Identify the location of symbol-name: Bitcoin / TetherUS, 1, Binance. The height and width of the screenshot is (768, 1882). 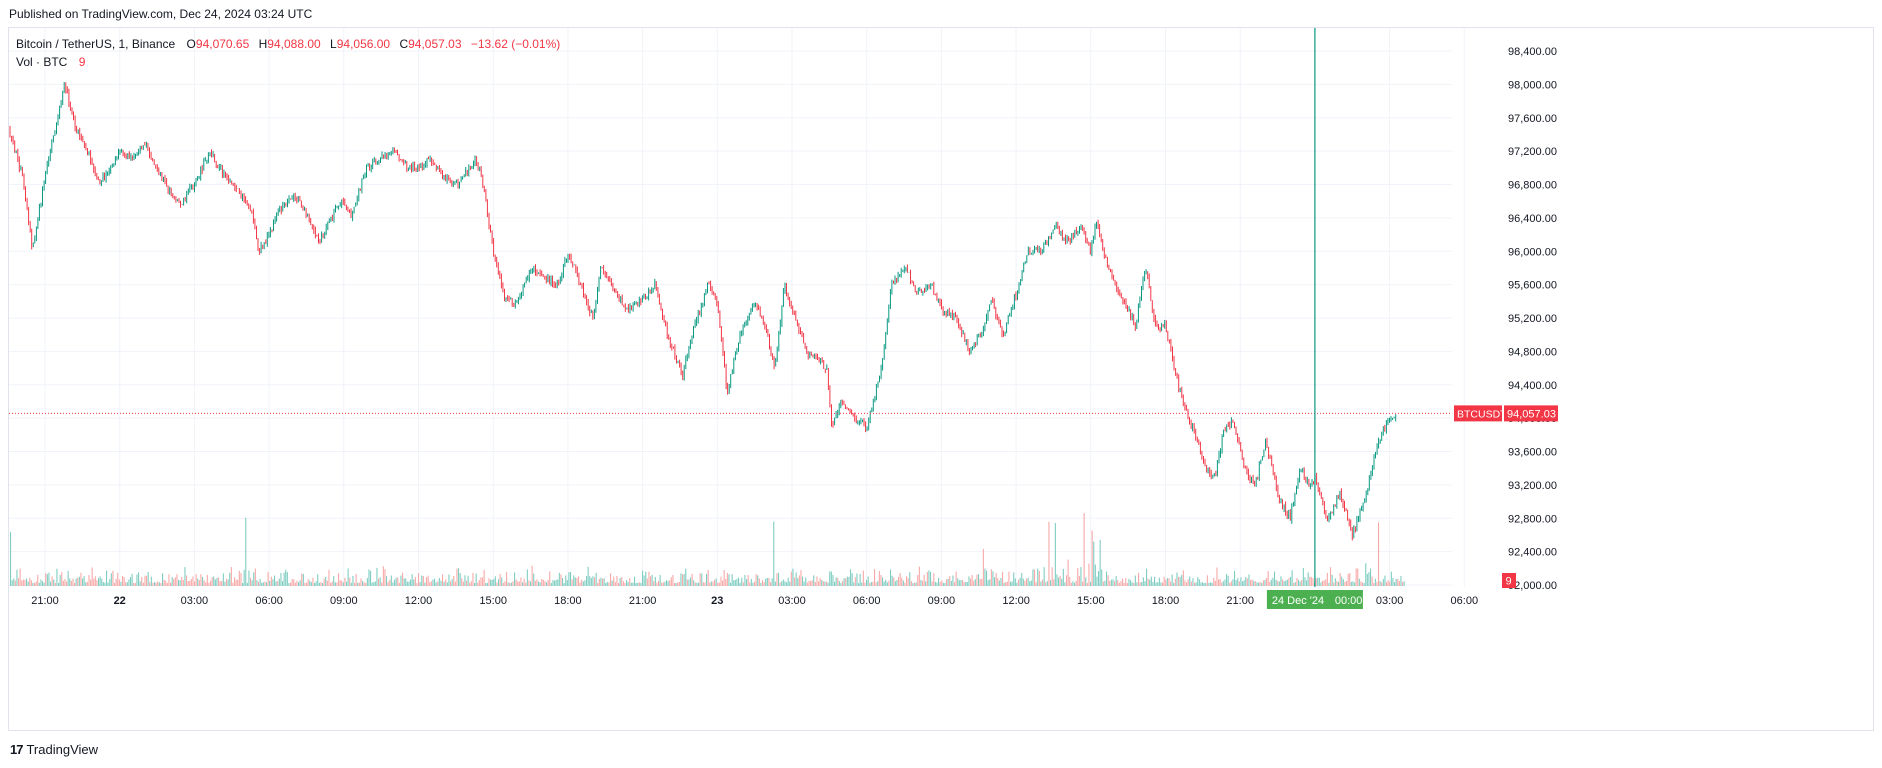
(96, 44).